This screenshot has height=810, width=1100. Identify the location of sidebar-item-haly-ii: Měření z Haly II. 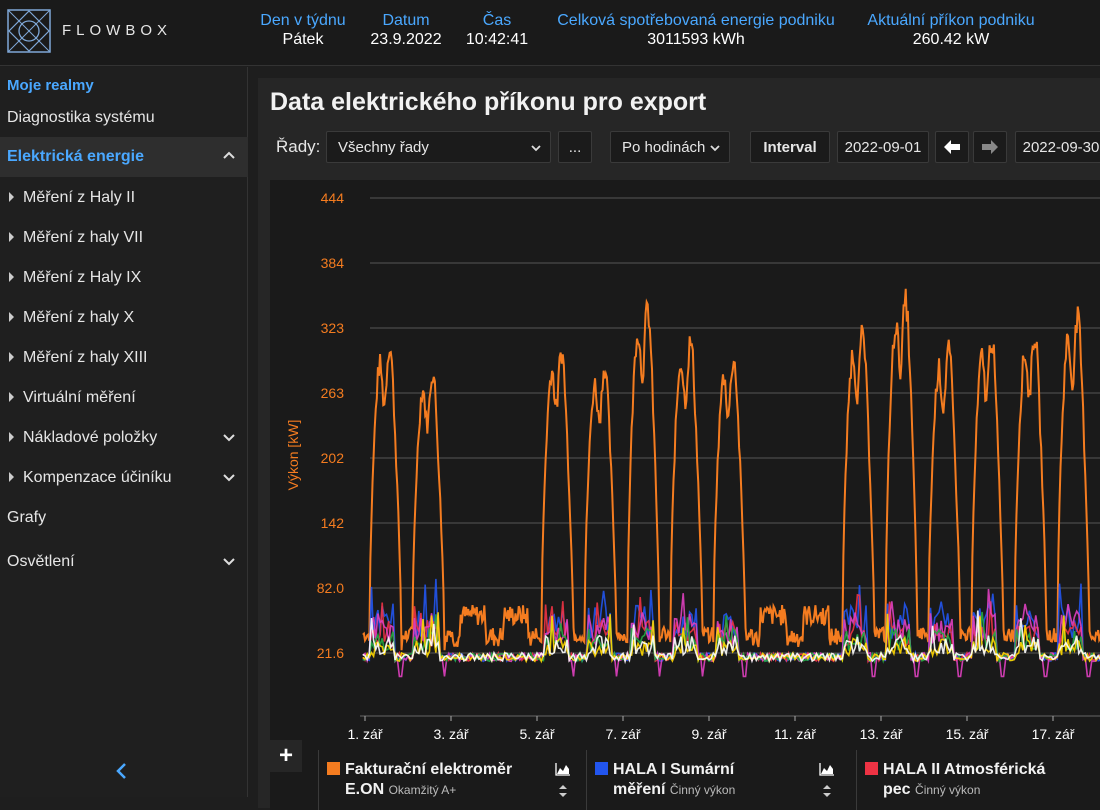
(124, 198).